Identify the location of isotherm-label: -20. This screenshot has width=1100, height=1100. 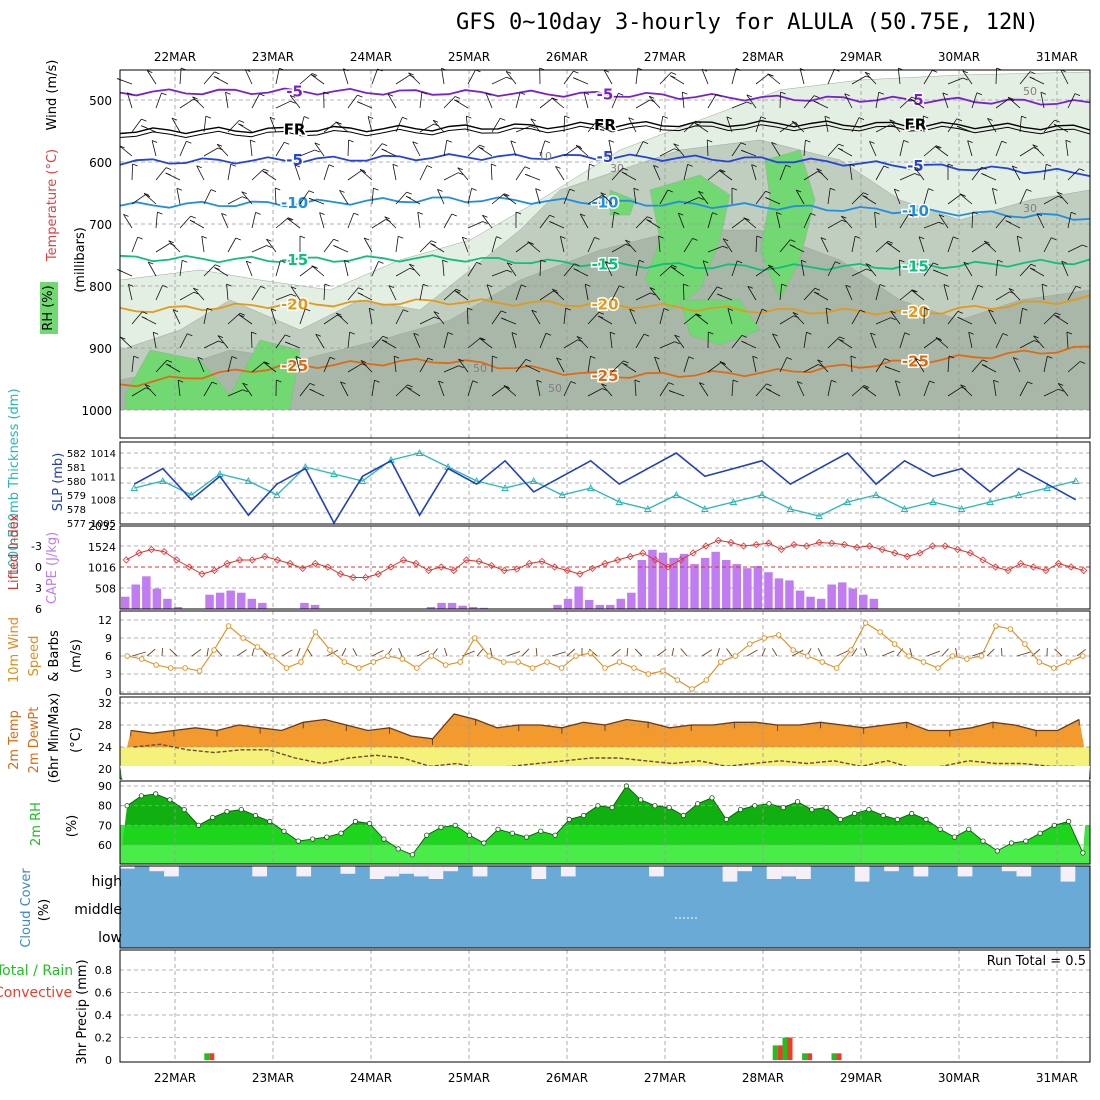
(604, 305).